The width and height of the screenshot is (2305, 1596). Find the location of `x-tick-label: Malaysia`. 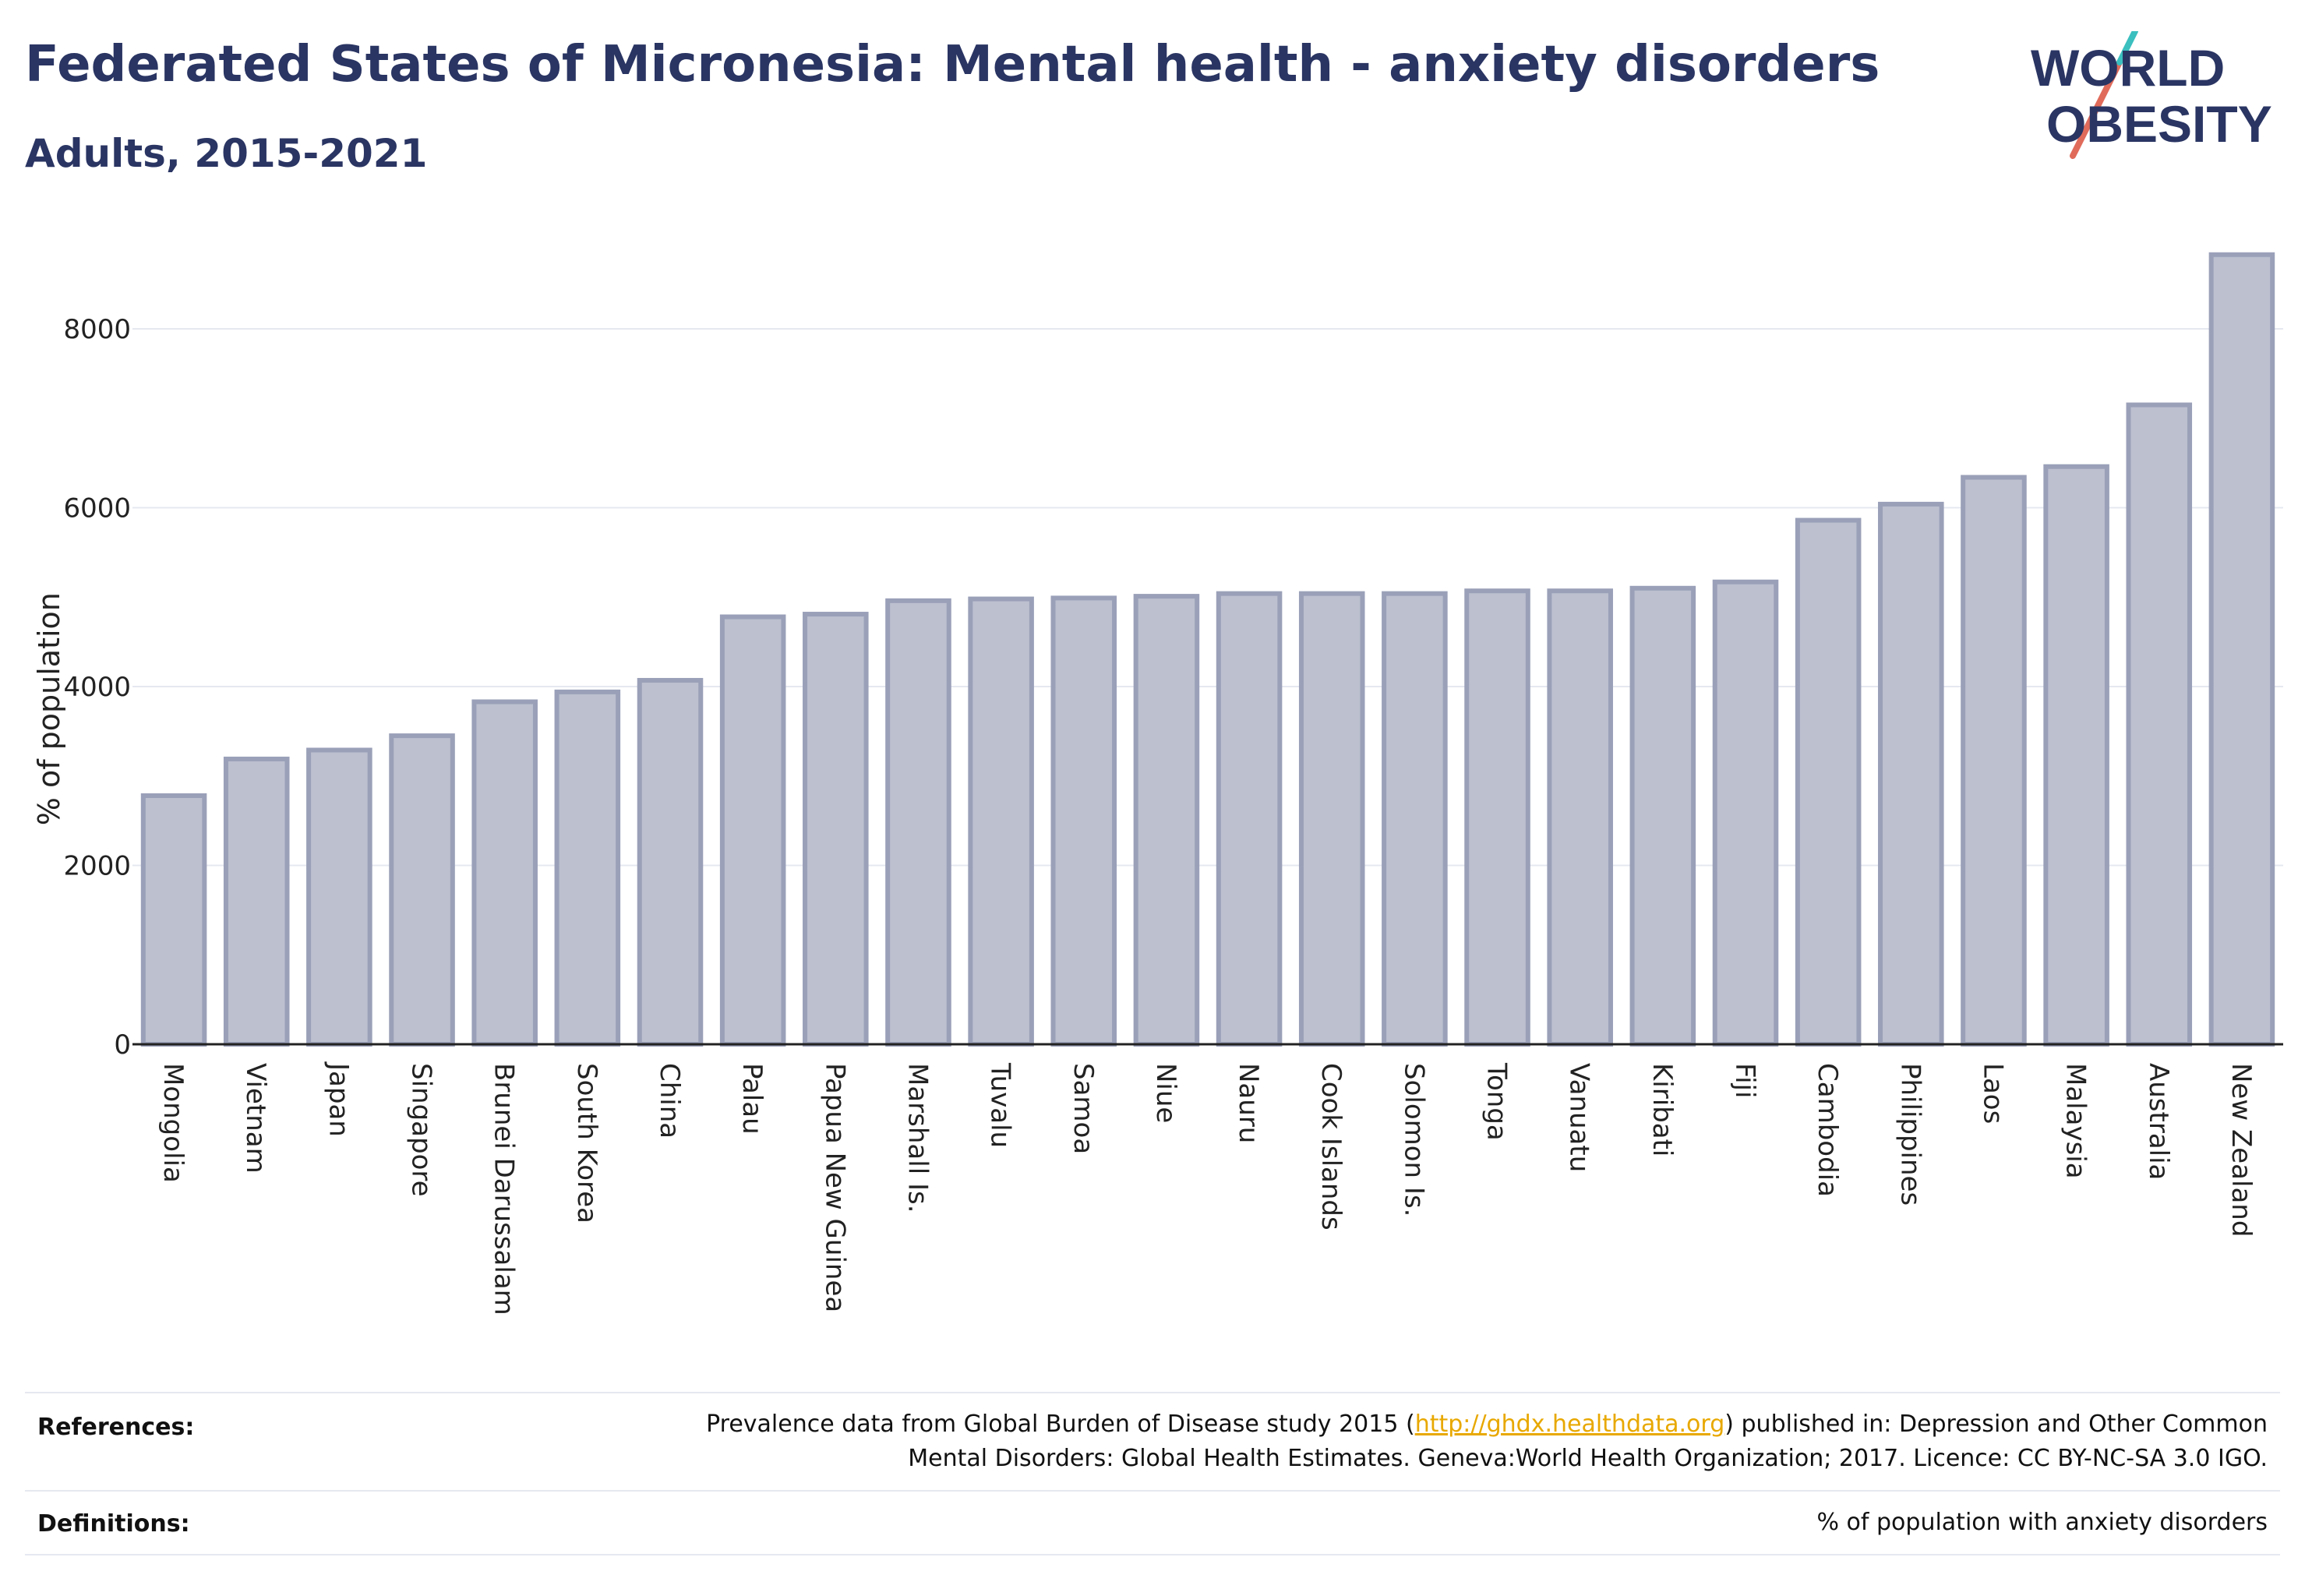

x-tick-label: Malaysia is located at coordinates (2075, 1121).